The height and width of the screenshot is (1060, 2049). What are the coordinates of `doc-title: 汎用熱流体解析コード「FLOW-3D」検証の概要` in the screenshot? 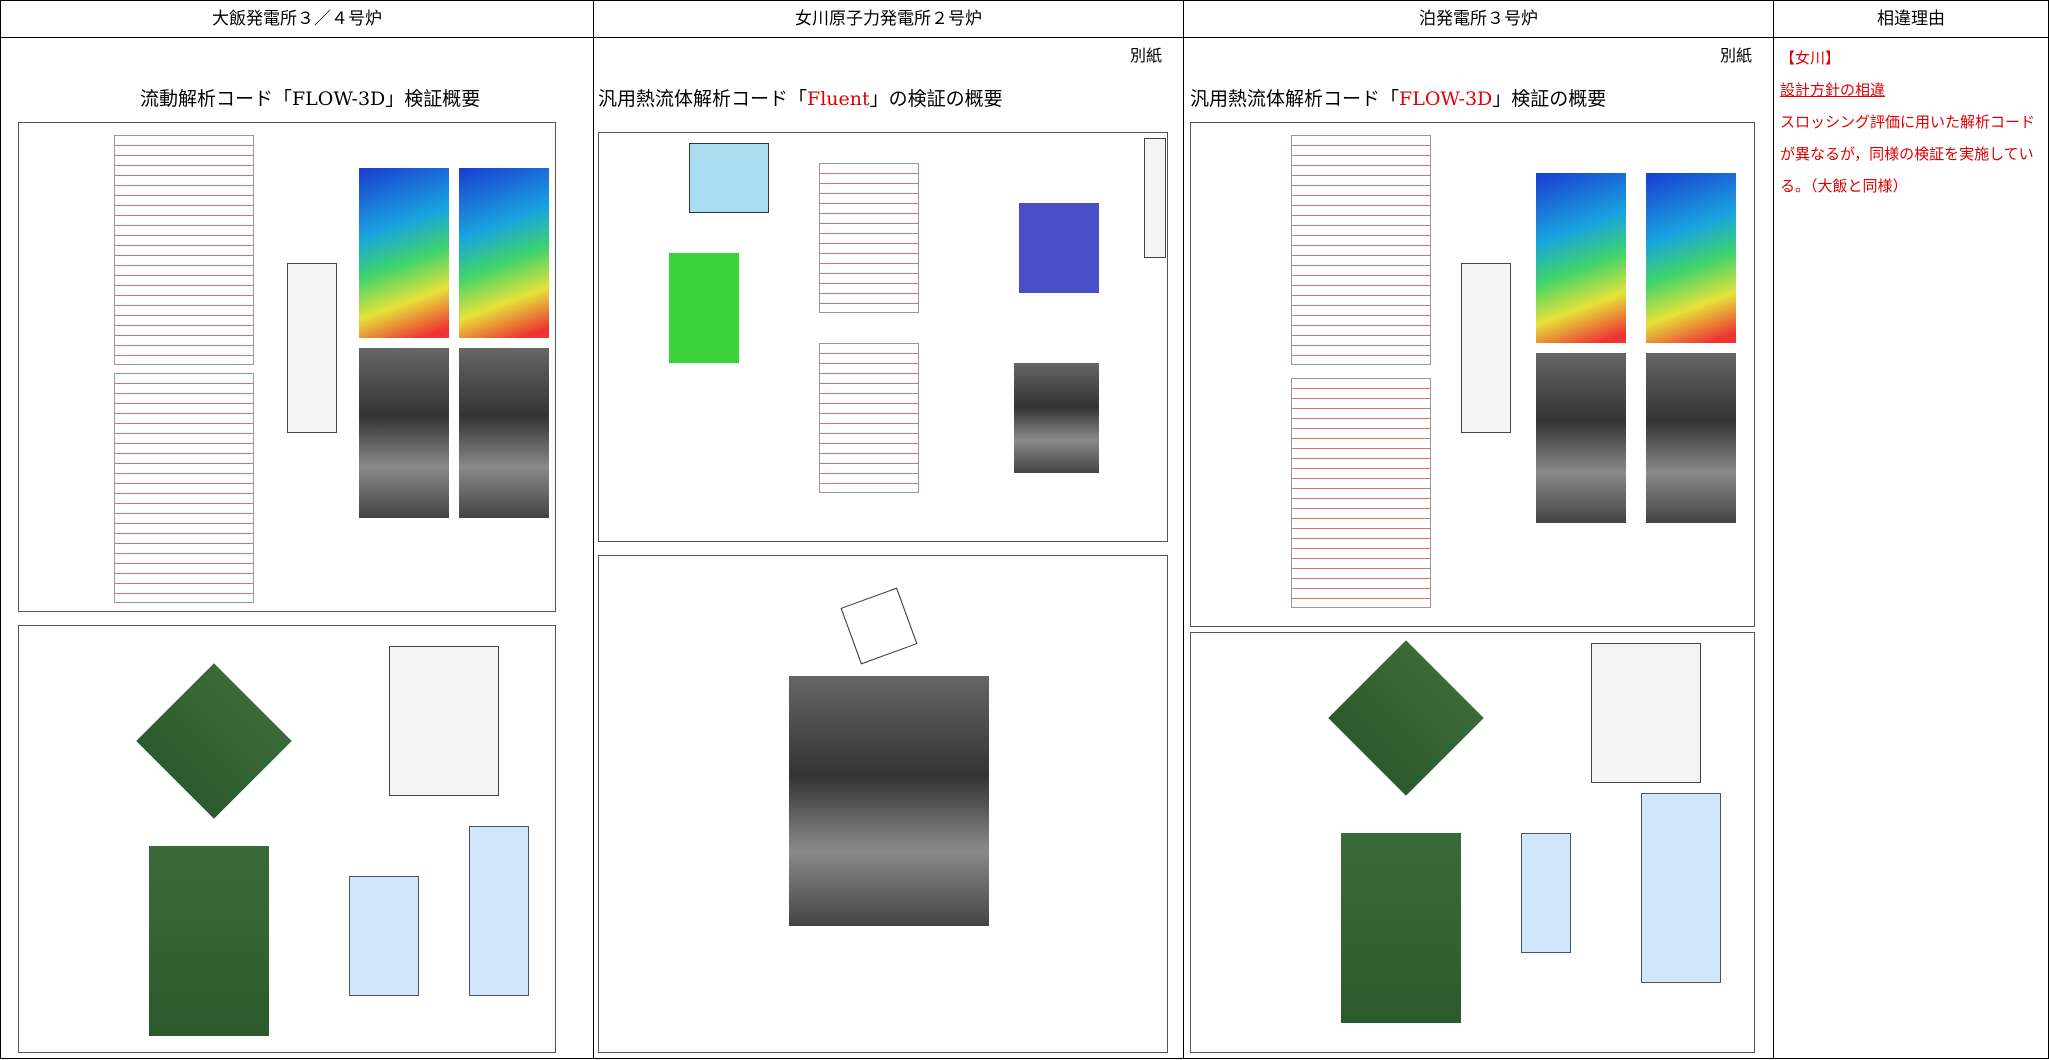 It's located at (1398, 97).